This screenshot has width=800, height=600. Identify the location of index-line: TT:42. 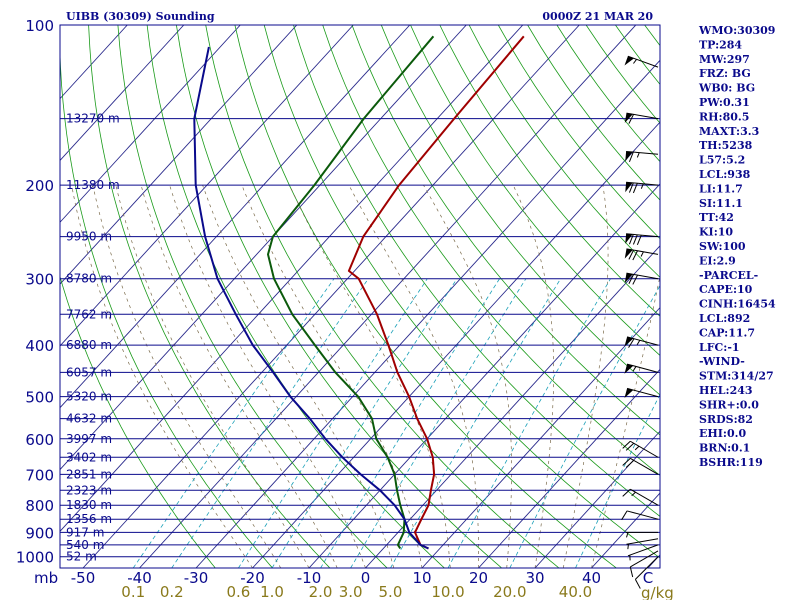
(716, 217).